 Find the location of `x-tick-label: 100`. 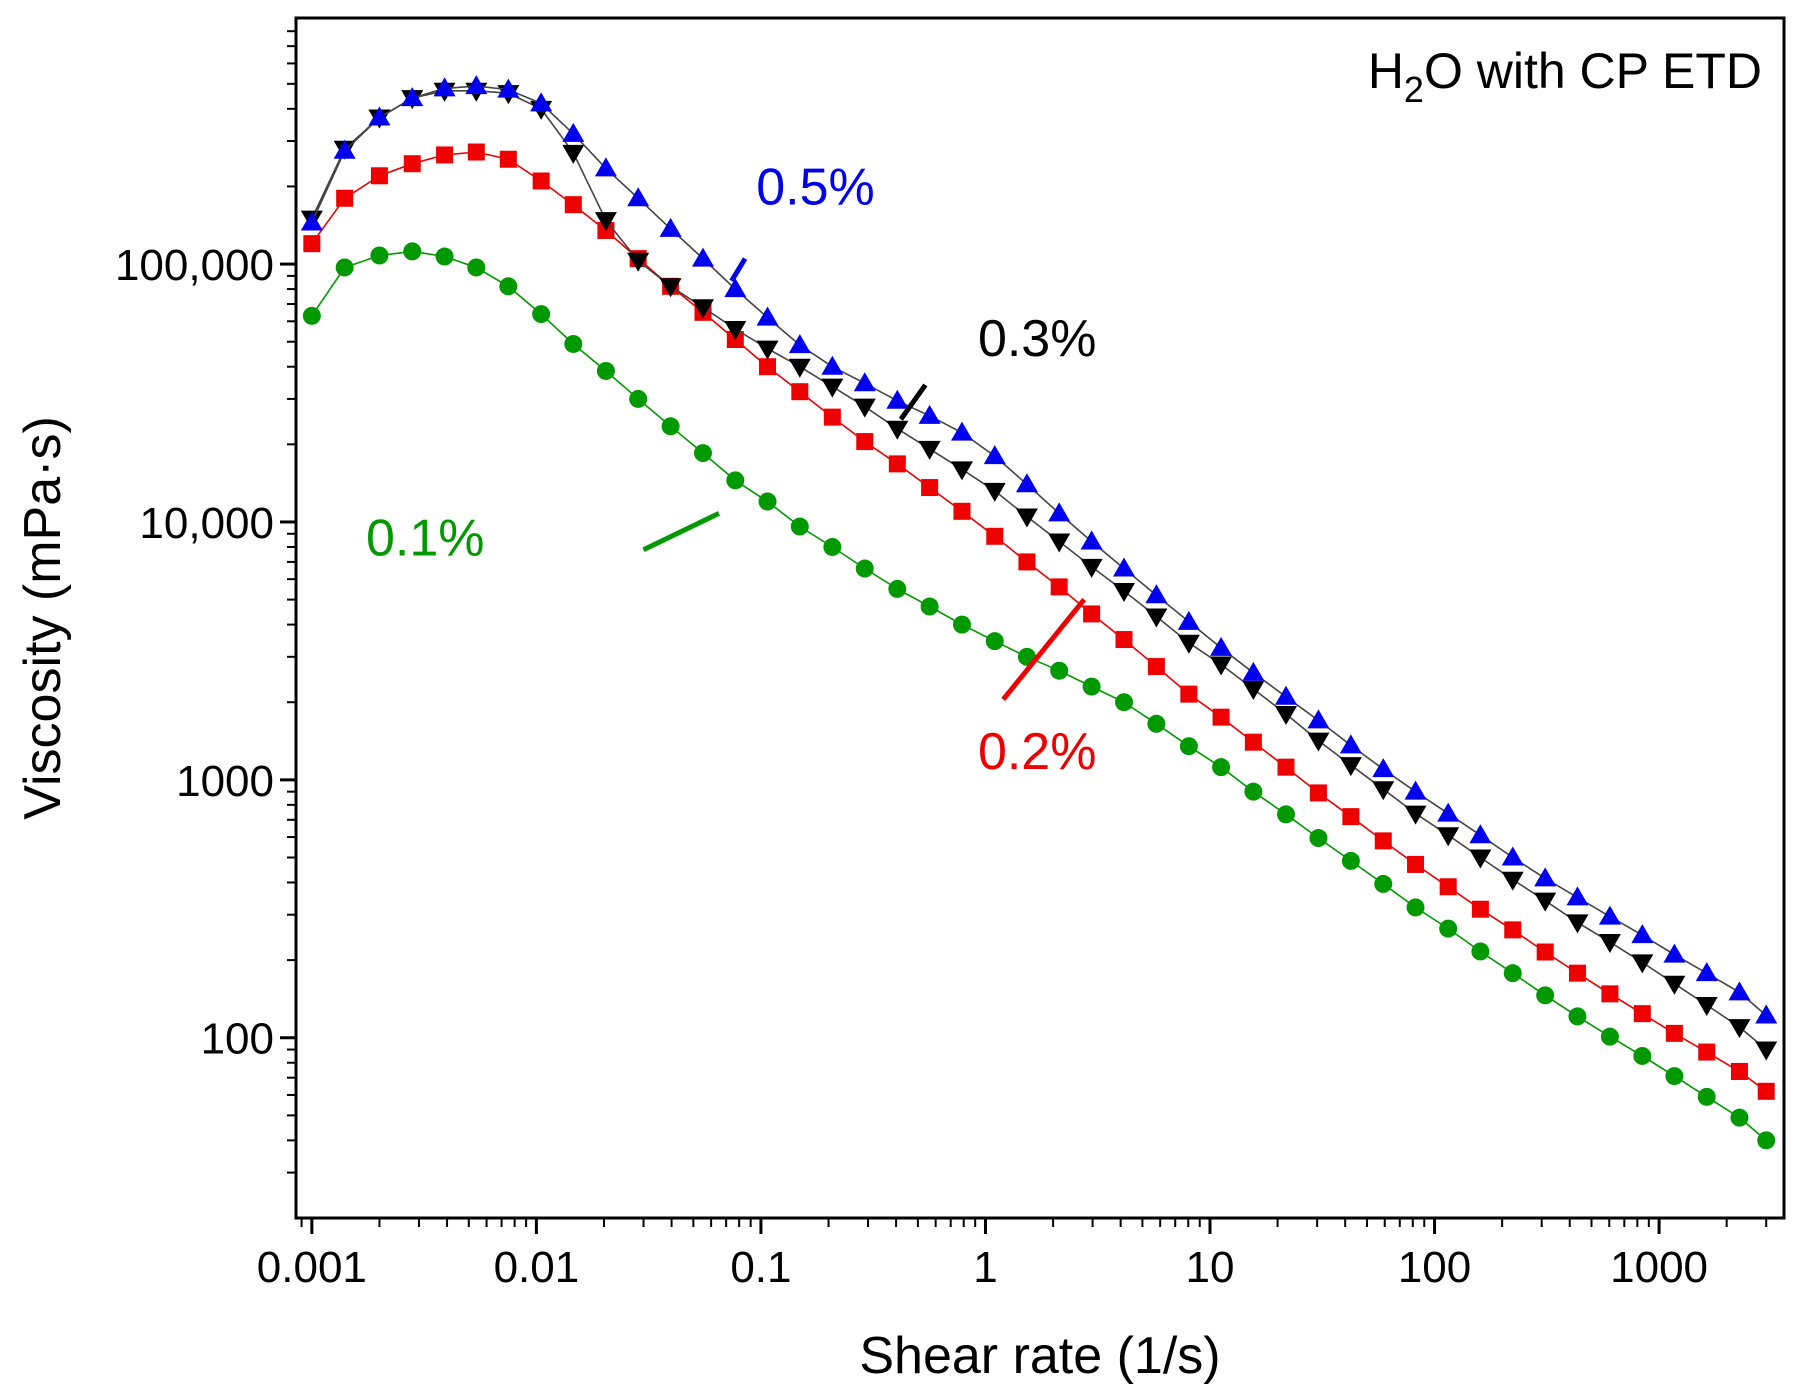

x-tick-label: 100 is located at coordinates (1434, 1267).